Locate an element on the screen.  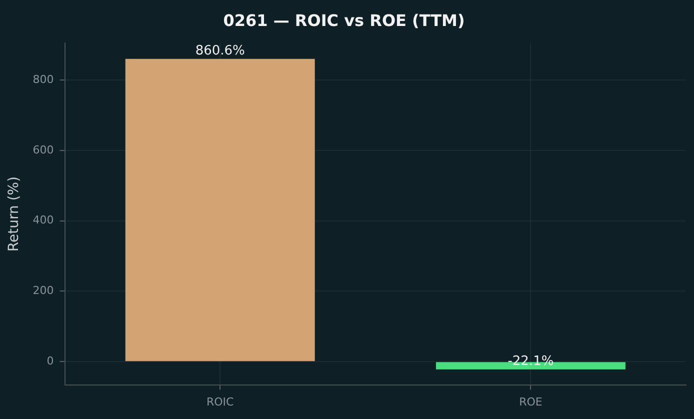
y-tick-label: 200 is located at coordinates (43, 291).